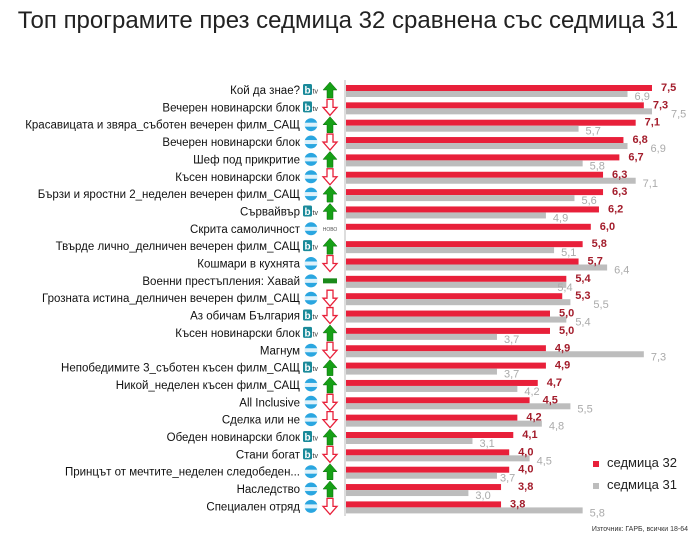  Describe the element at coordinates (639, 529) in the screenshot. I see `source-note: Източник: ГАРБ, всички 18-64` at that location.